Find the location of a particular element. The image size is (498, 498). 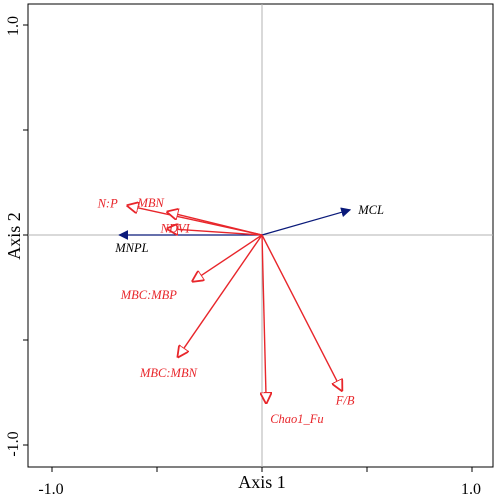

vector-arrow-mbn is located at coordinates (215, 224).